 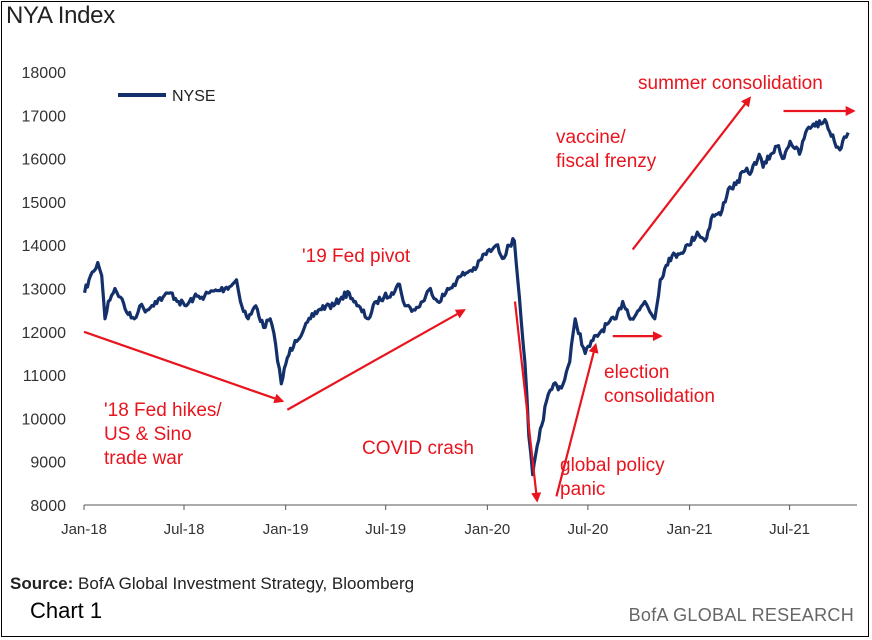 What do you see at coordinates (148, 434) in the screenshot?
I see `annotation-label: US & Sino` at bounding box center [148, 434].